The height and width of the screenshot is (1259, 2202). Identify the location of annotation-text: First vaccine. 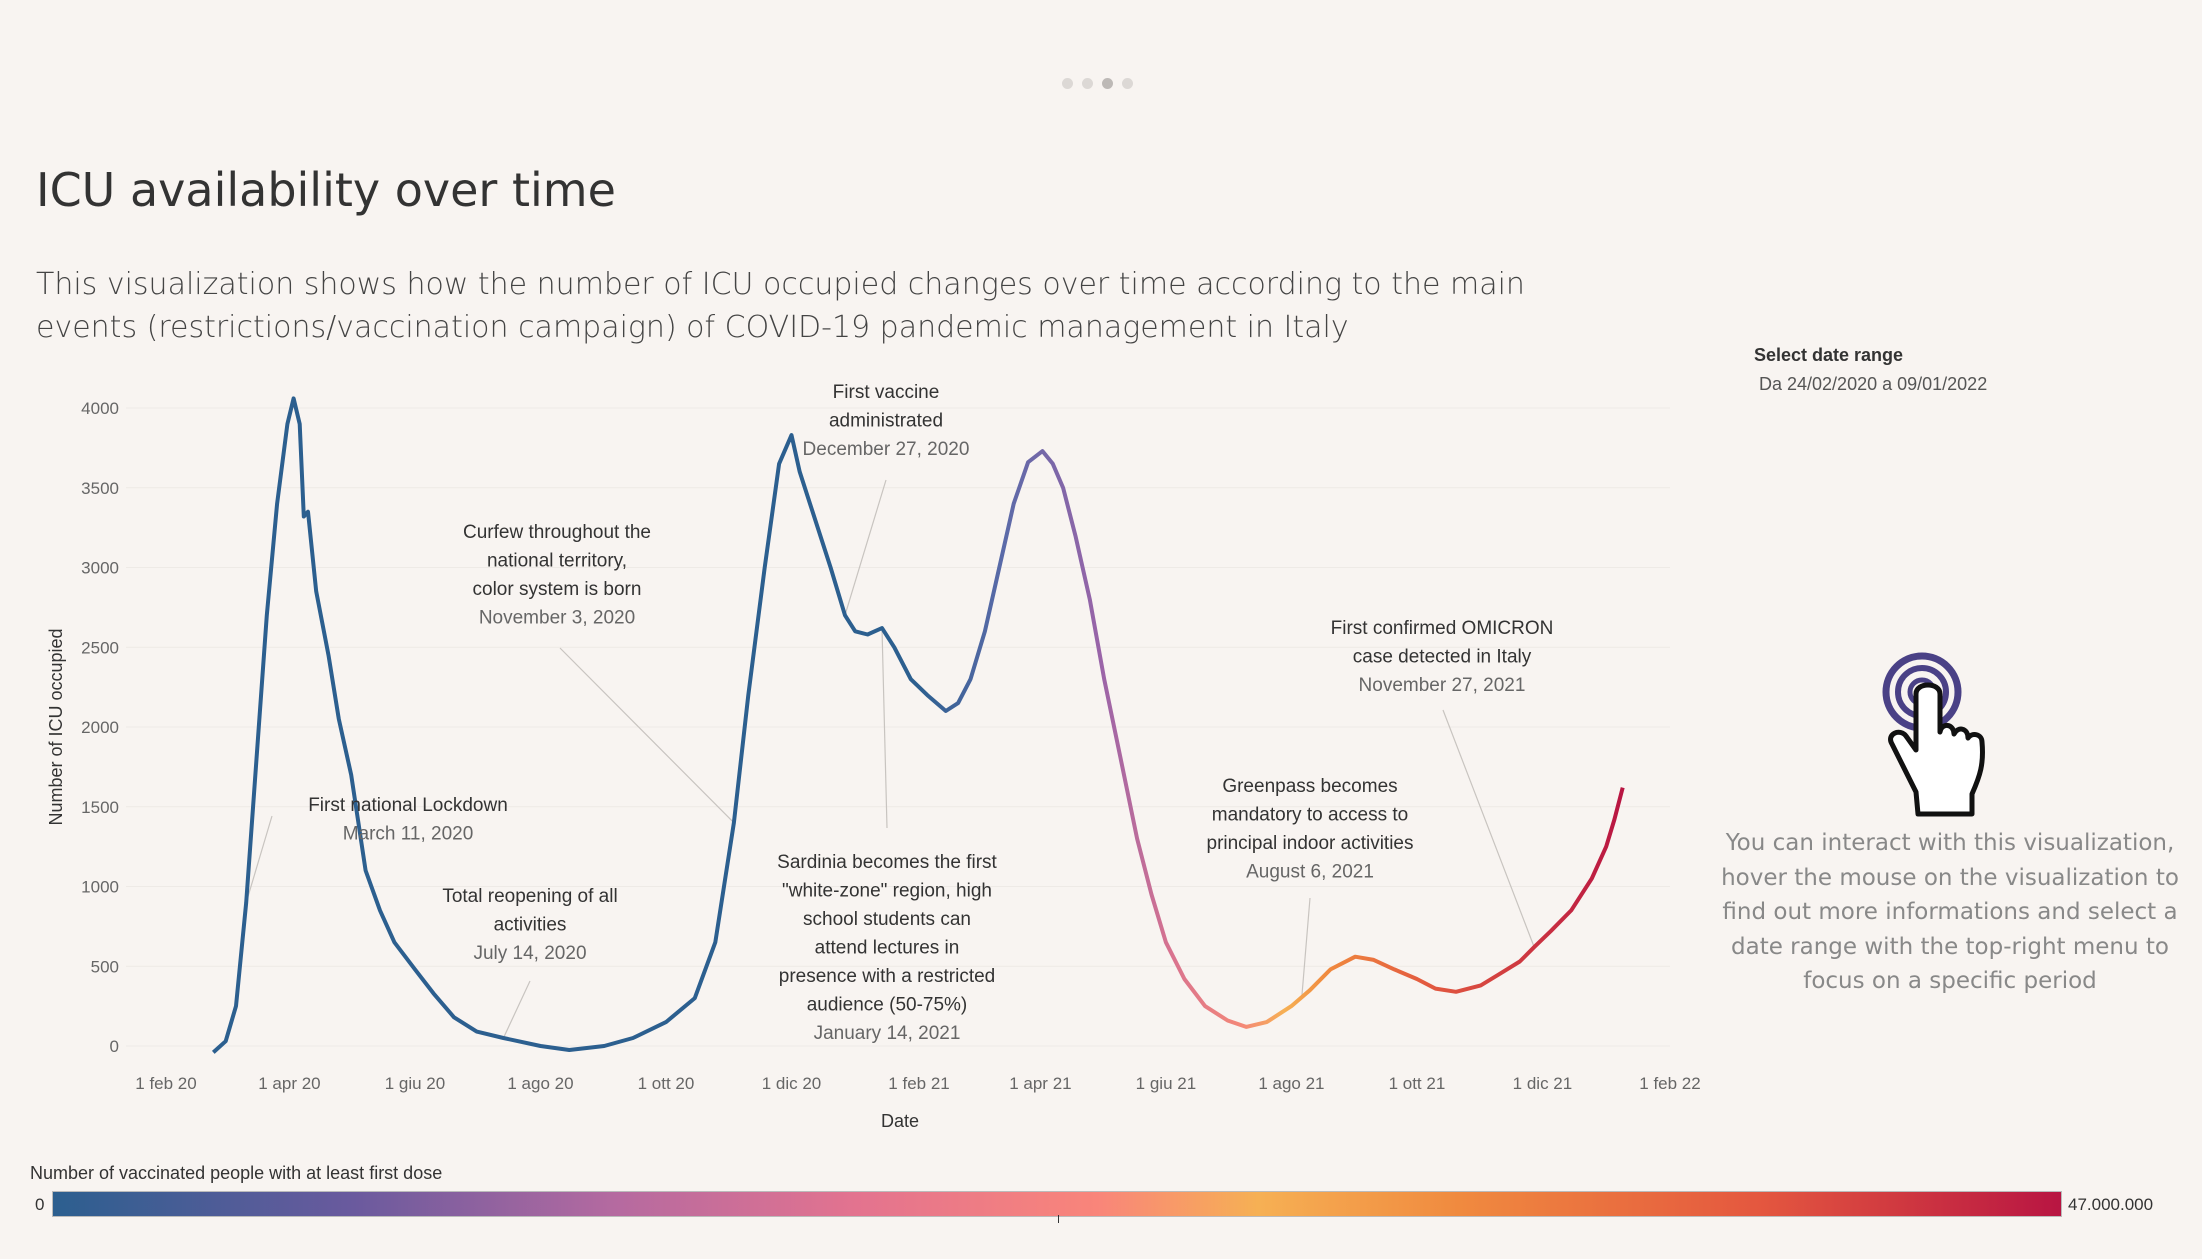
(886, 392).